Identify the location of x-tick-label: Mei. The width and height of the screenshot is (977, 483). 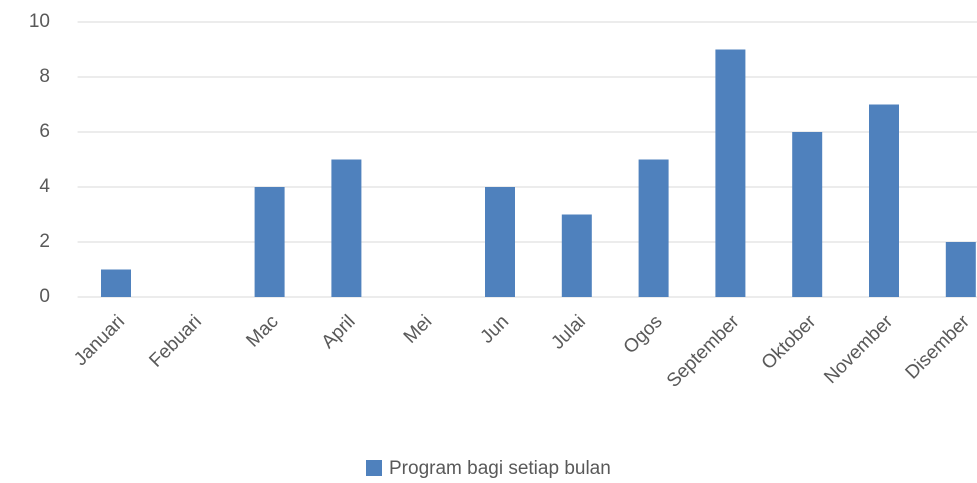
(418, 329).